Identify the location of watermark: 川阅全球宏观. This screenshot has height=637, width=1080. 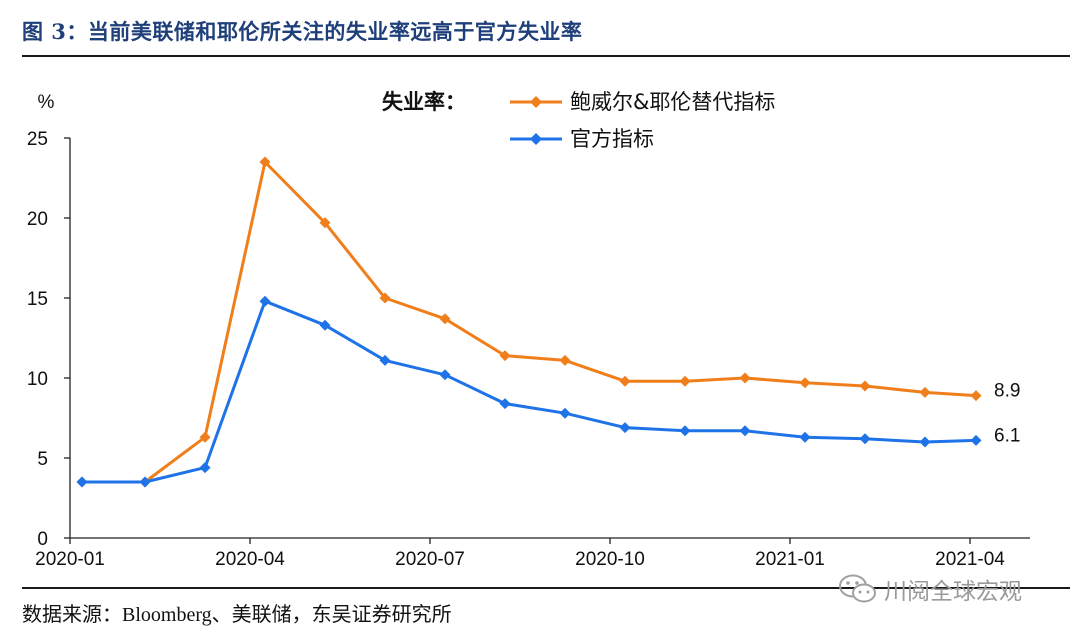
(930, 589).